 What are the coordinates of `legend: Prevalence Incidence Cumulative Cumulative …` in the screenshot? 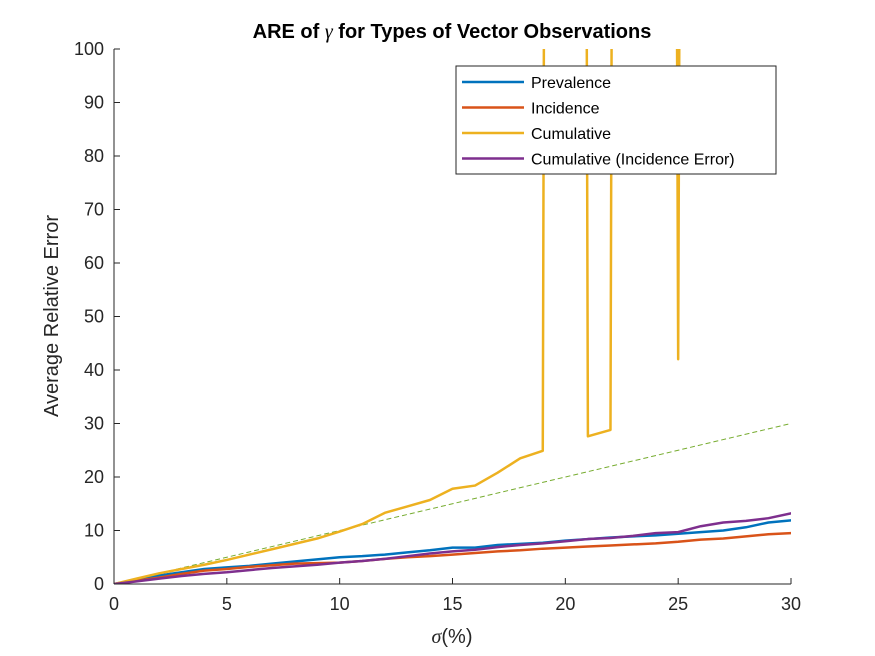 It's located at (616, 120).